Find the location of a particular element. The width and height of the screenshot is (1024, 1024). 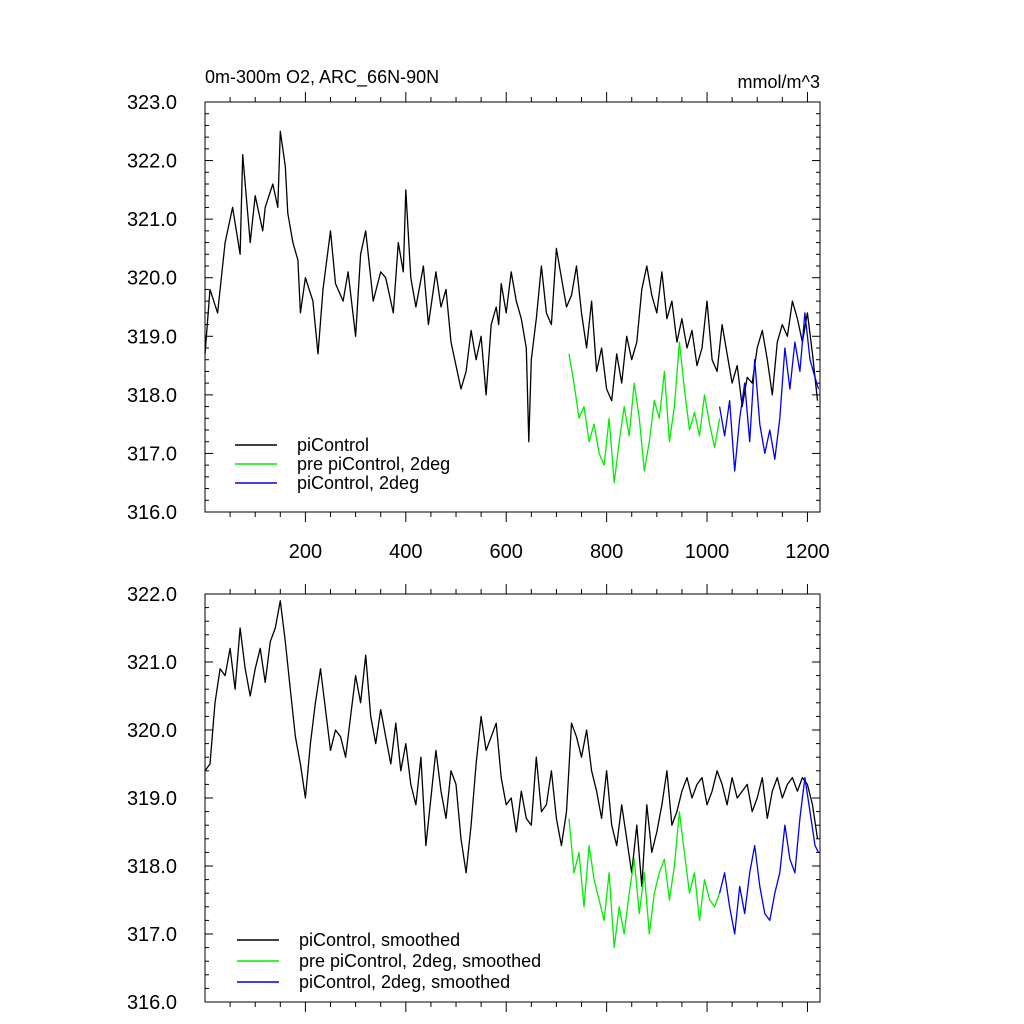

top-y-tick-label: 316.0 is located at coordinates (152, 513).